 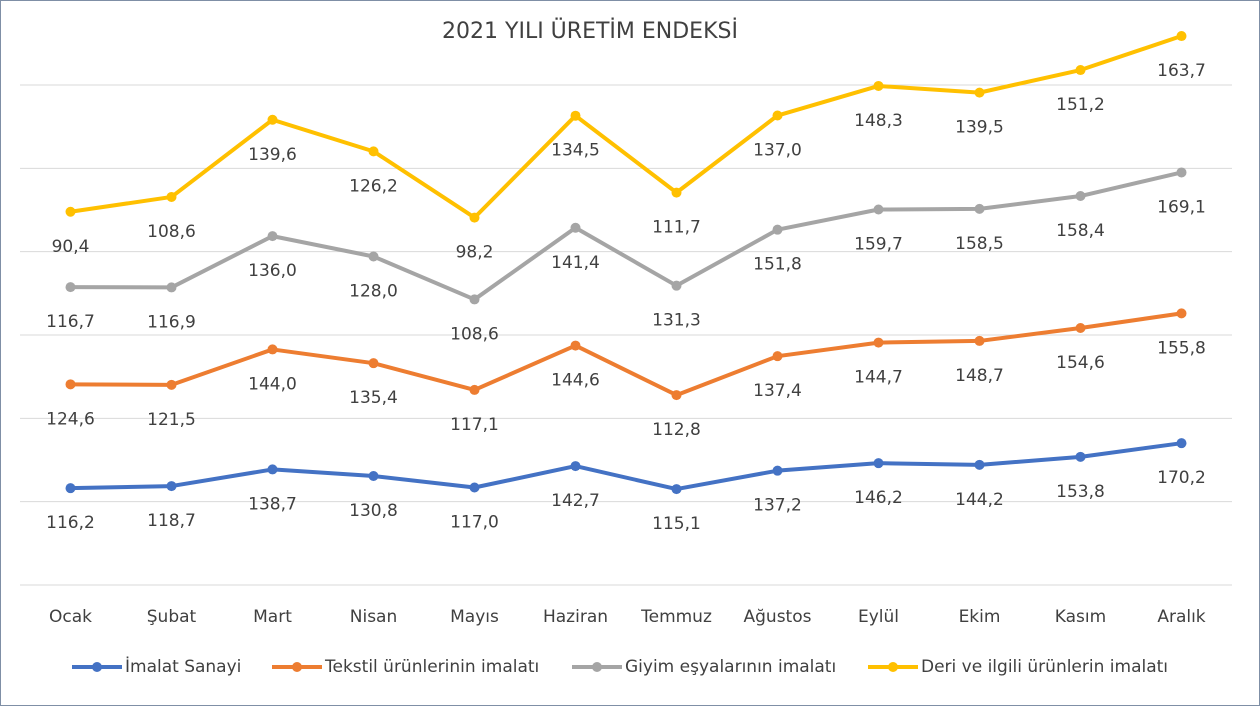 What do you see at coordinates (373, 511) in the screenshot?
I see `data-label: 130,8` at bounding box center [373, 511].